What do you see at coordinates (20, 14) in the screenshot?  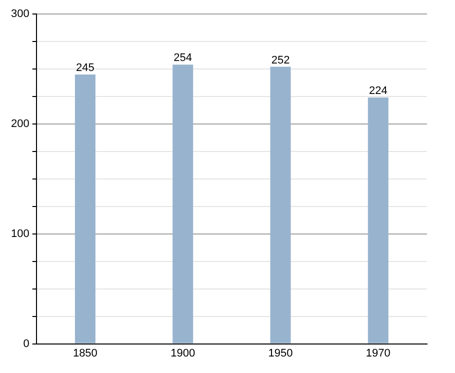 I see `y-tick-label: 300` at bounding box center [20, 14].